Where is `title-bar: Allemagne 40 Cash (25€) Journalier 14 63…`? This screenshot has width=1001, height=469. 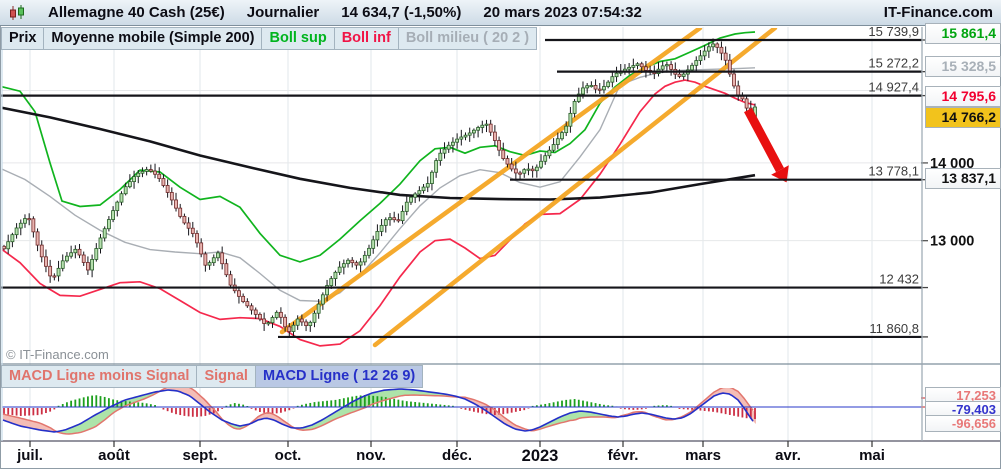 title-bar: Allemagne 40 Cash (25€) Journalier 14 63… is located at coordinates (500, 13).